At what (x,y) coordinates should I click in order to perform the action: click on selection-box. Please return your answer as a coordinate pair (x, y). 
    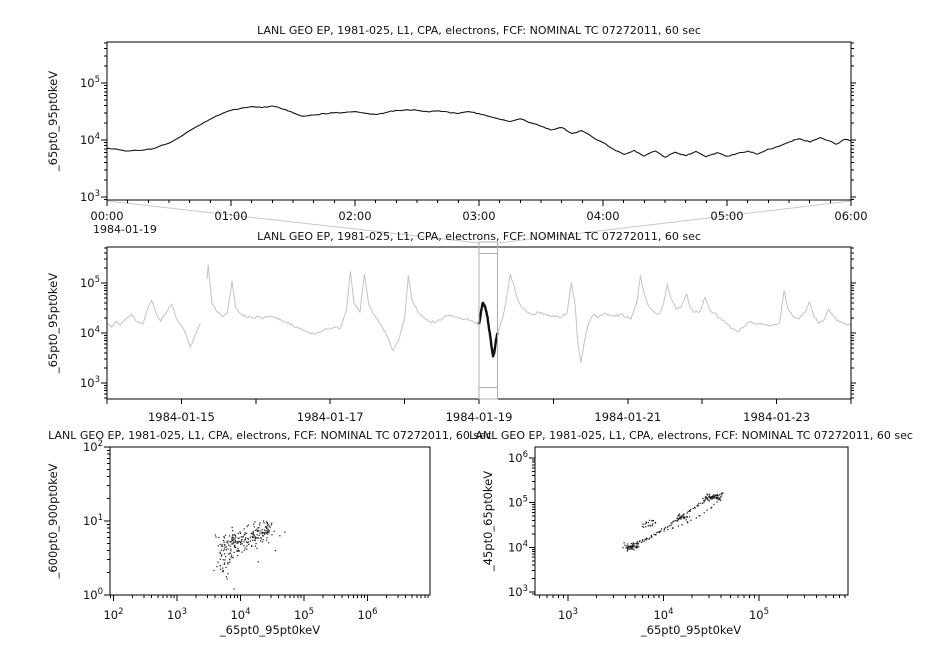
    Looking at the image, I should click on (488, 320).